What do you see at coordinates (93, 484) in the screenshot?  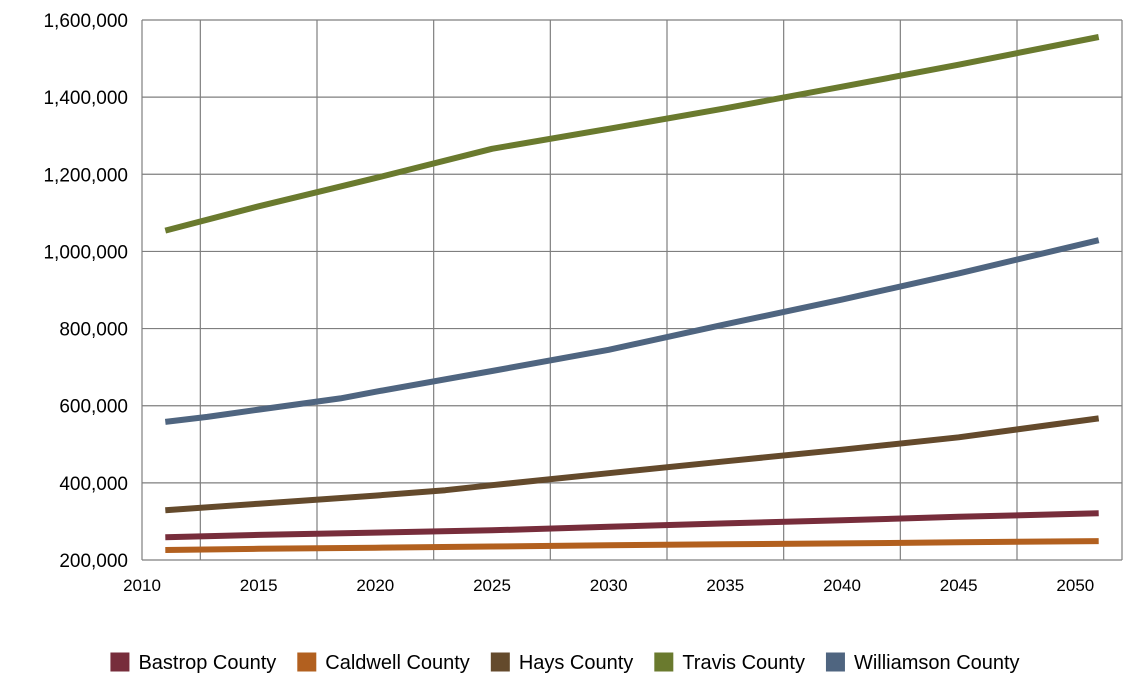 I see `y-tick-label: 400,000` at bounding box center [93, 484].